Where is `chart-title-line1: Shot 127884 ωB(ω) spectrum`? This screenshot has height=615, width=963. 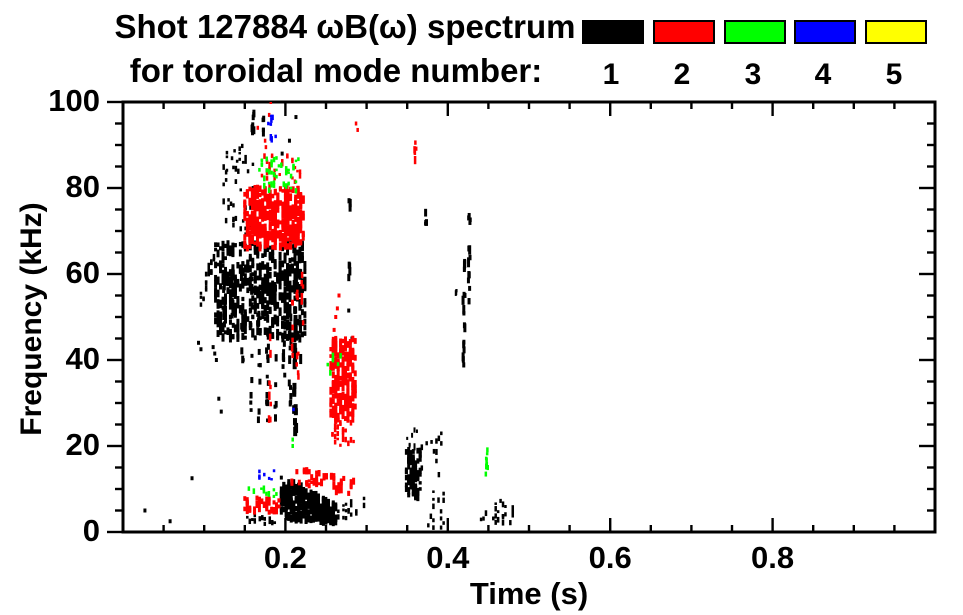
chart-title-line1: Shot 127884 ωB(ω) spectrum is located at coordinates (345, 26).